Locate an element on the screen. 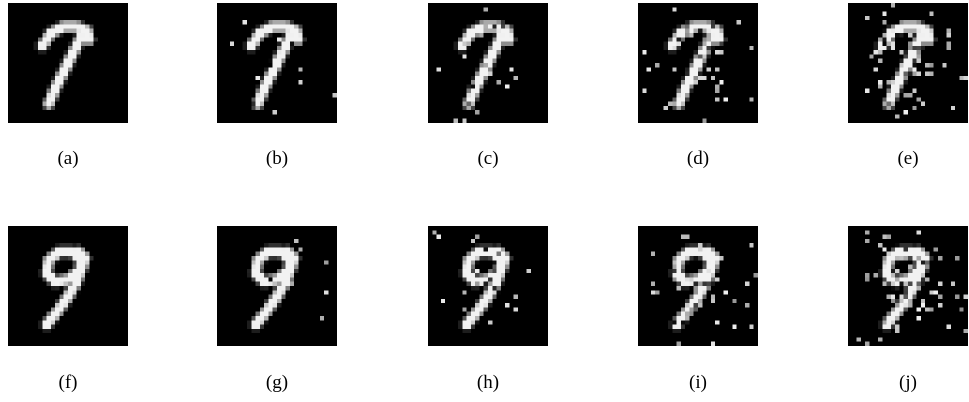 This screenshot has height=402, width=969. digit-image-i is located at coordinates (698, 286).